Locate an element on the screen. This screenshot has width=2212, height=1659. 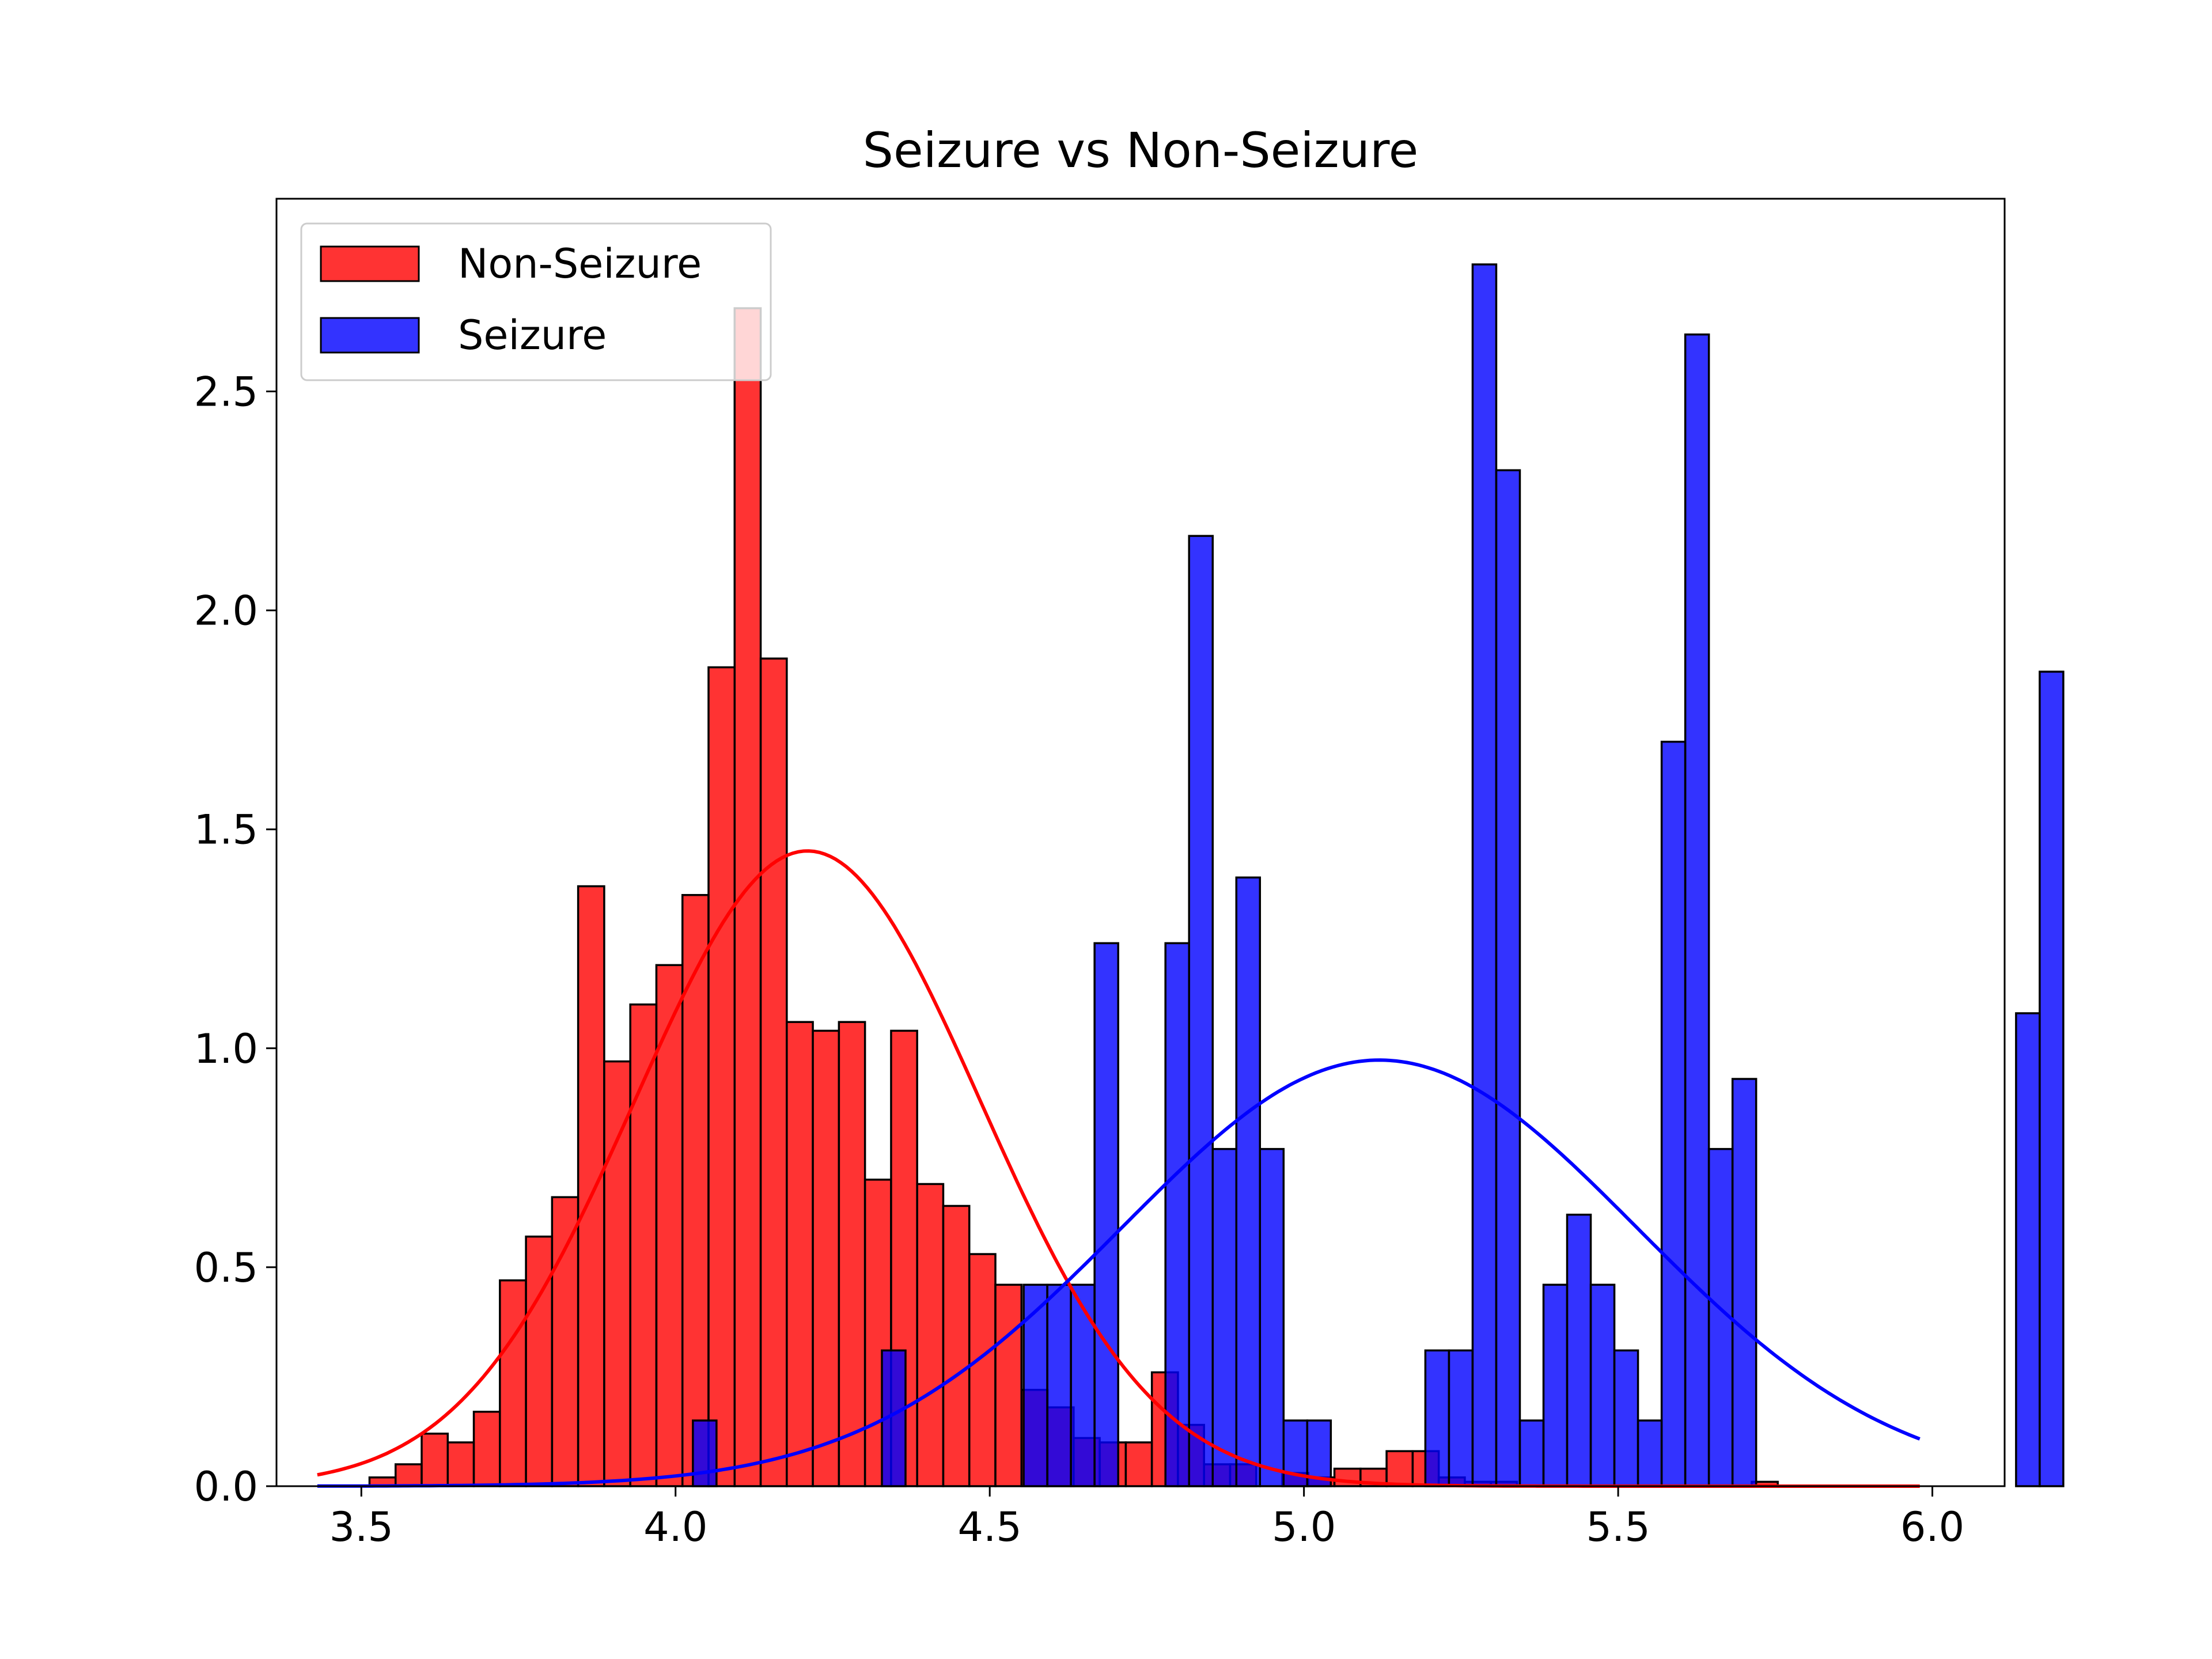
x-tick-label: 3.5 is located at coordinates (361, 1527).